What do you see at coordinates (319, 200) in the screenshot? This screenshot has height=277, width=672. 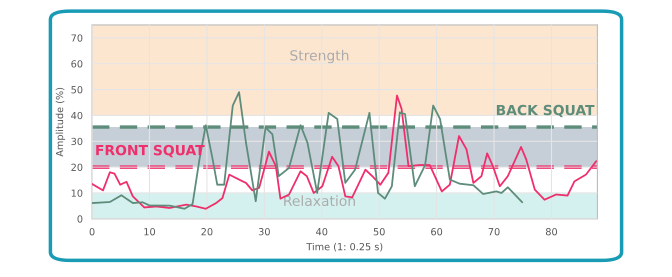 I see `band-label: Relaxation` at bounding box center [319, 200].